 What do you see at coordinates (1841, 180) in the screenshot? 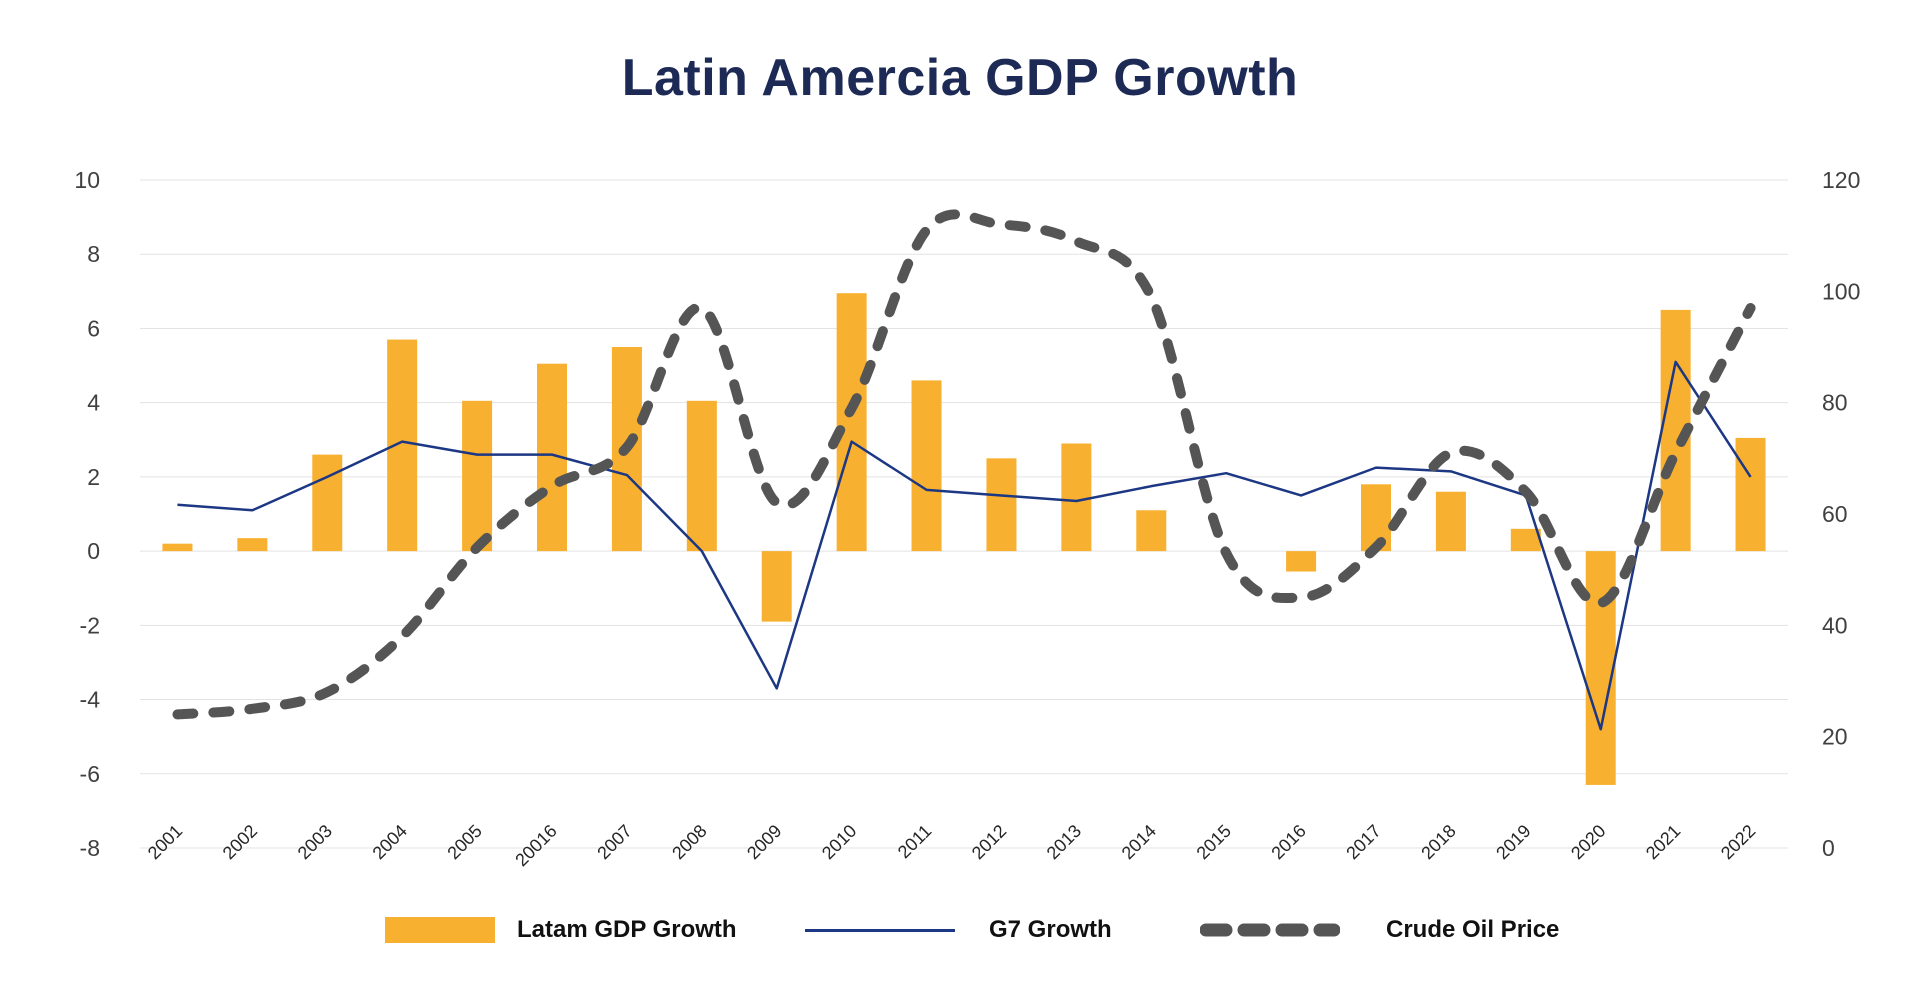
I see `y-tick-right: 120` at bounding box center [1841, 180].